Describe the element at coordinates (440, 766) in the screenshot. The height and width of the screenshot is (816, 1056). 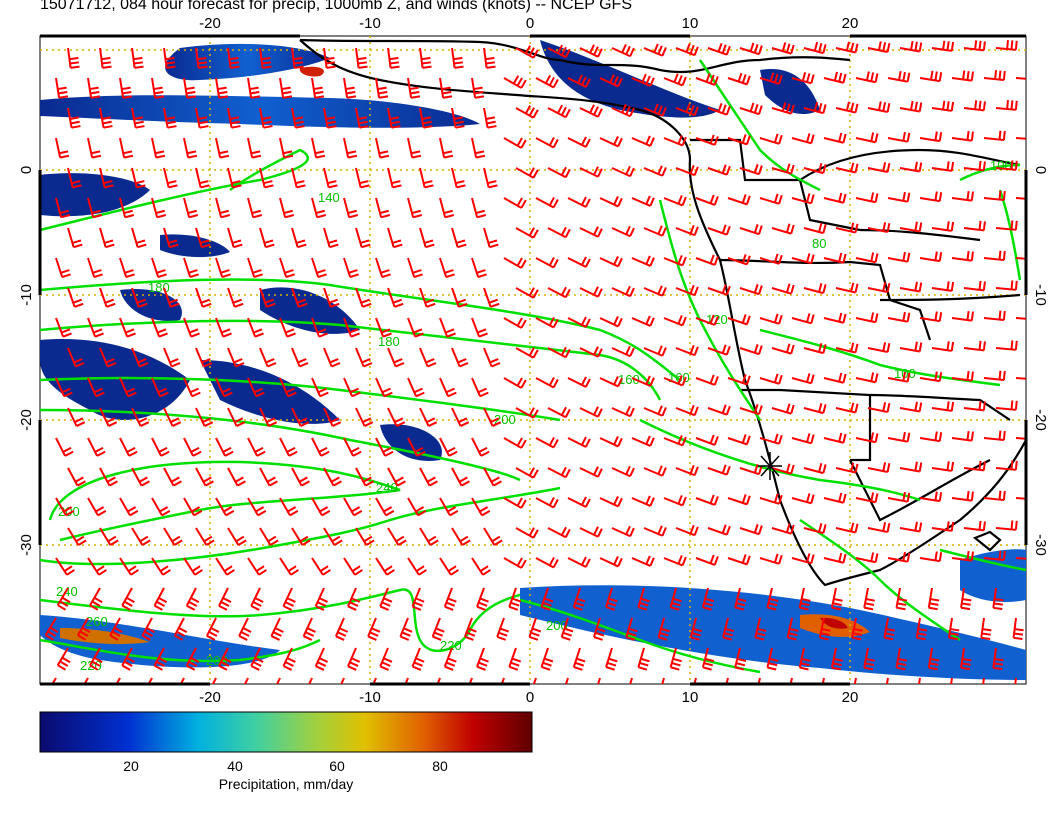
I see `colorbar-tick: 80` at that location.